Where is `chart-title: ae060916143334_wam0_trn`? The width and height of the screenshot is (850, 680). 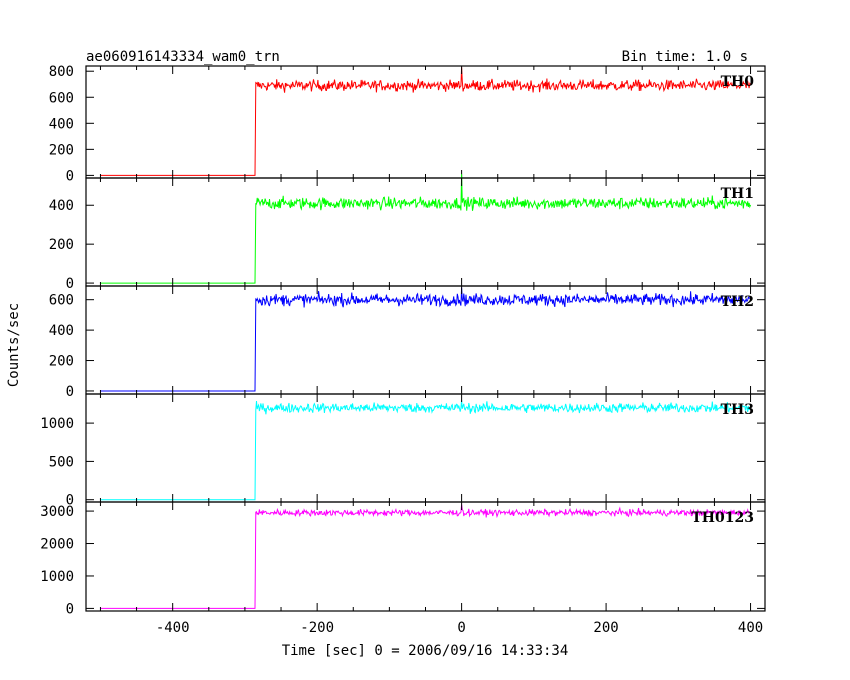
chart-title: ae060916143334_wam0_trn is located at coordinates (183, 57).